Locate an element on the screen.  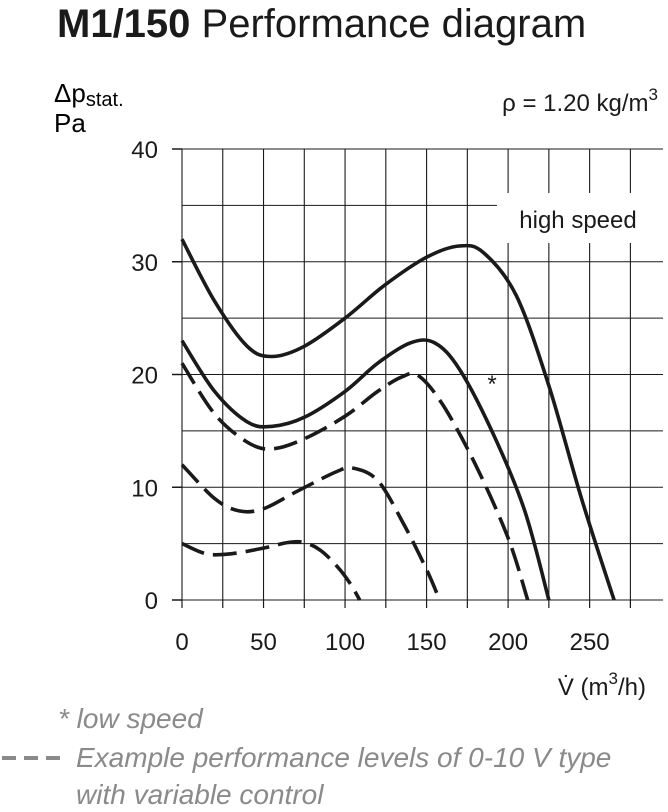
y-axis-label: Δpstat. is located at coordinates (89, 94).